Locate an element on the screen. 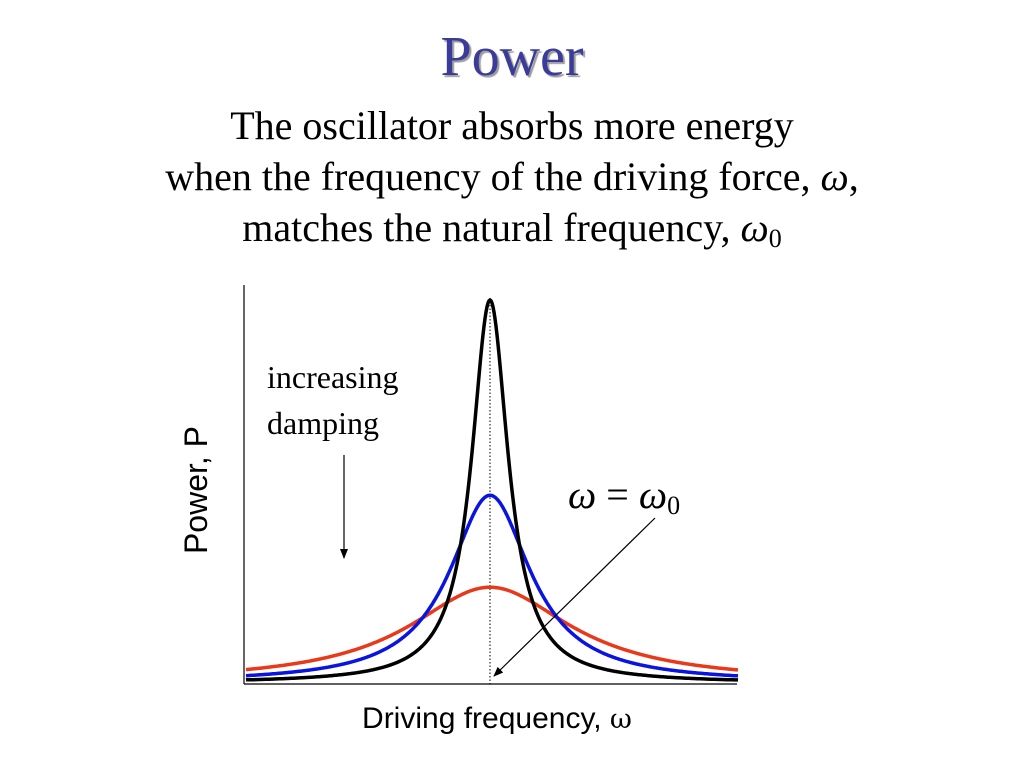 The width and height of the screenshot is (1024, 768). subtitle-line-2-end: , is located at coordinates (853, 176).